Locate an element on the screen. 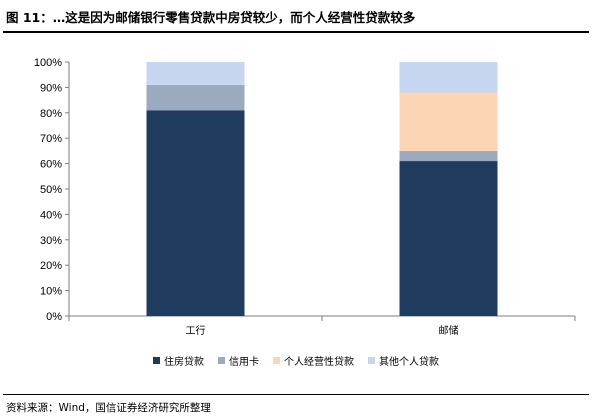 The height and width of the screenshot is (416, 592). source-note: 资料来源：Wind，国信证券经济研究所整理 is located at coordinates (108, 408).